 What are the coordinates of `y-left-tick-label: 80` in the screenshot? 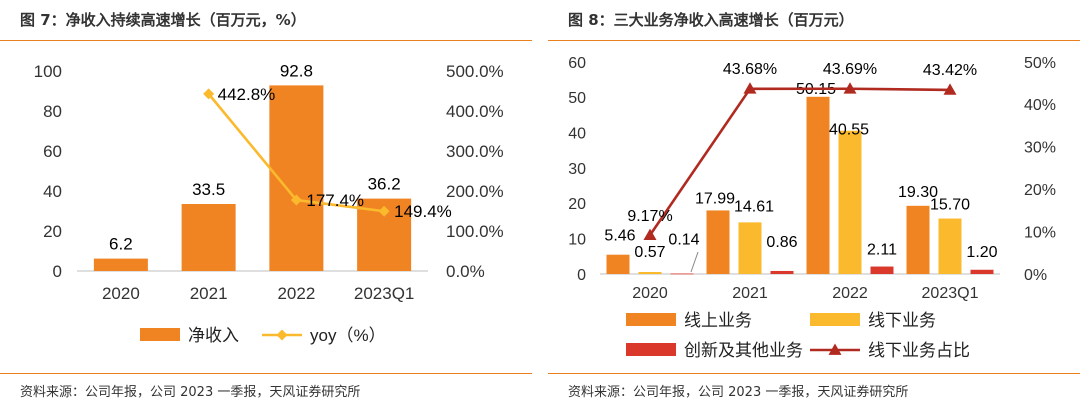 It's located at (52, 111).